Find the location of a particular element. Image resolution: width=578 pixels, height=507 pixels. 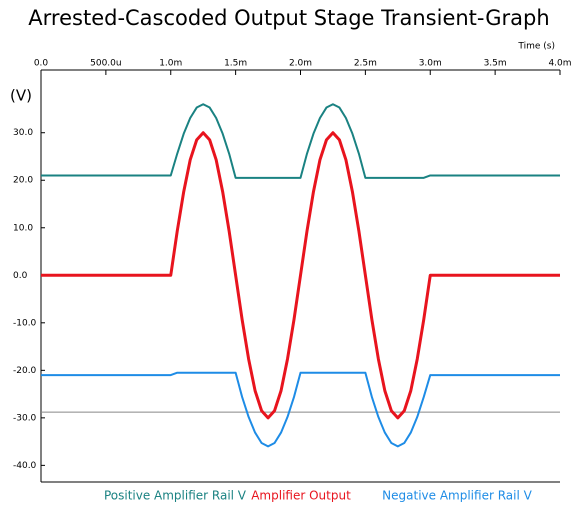

y-tick-label: 0.0 is located at coordinates (20, 276).